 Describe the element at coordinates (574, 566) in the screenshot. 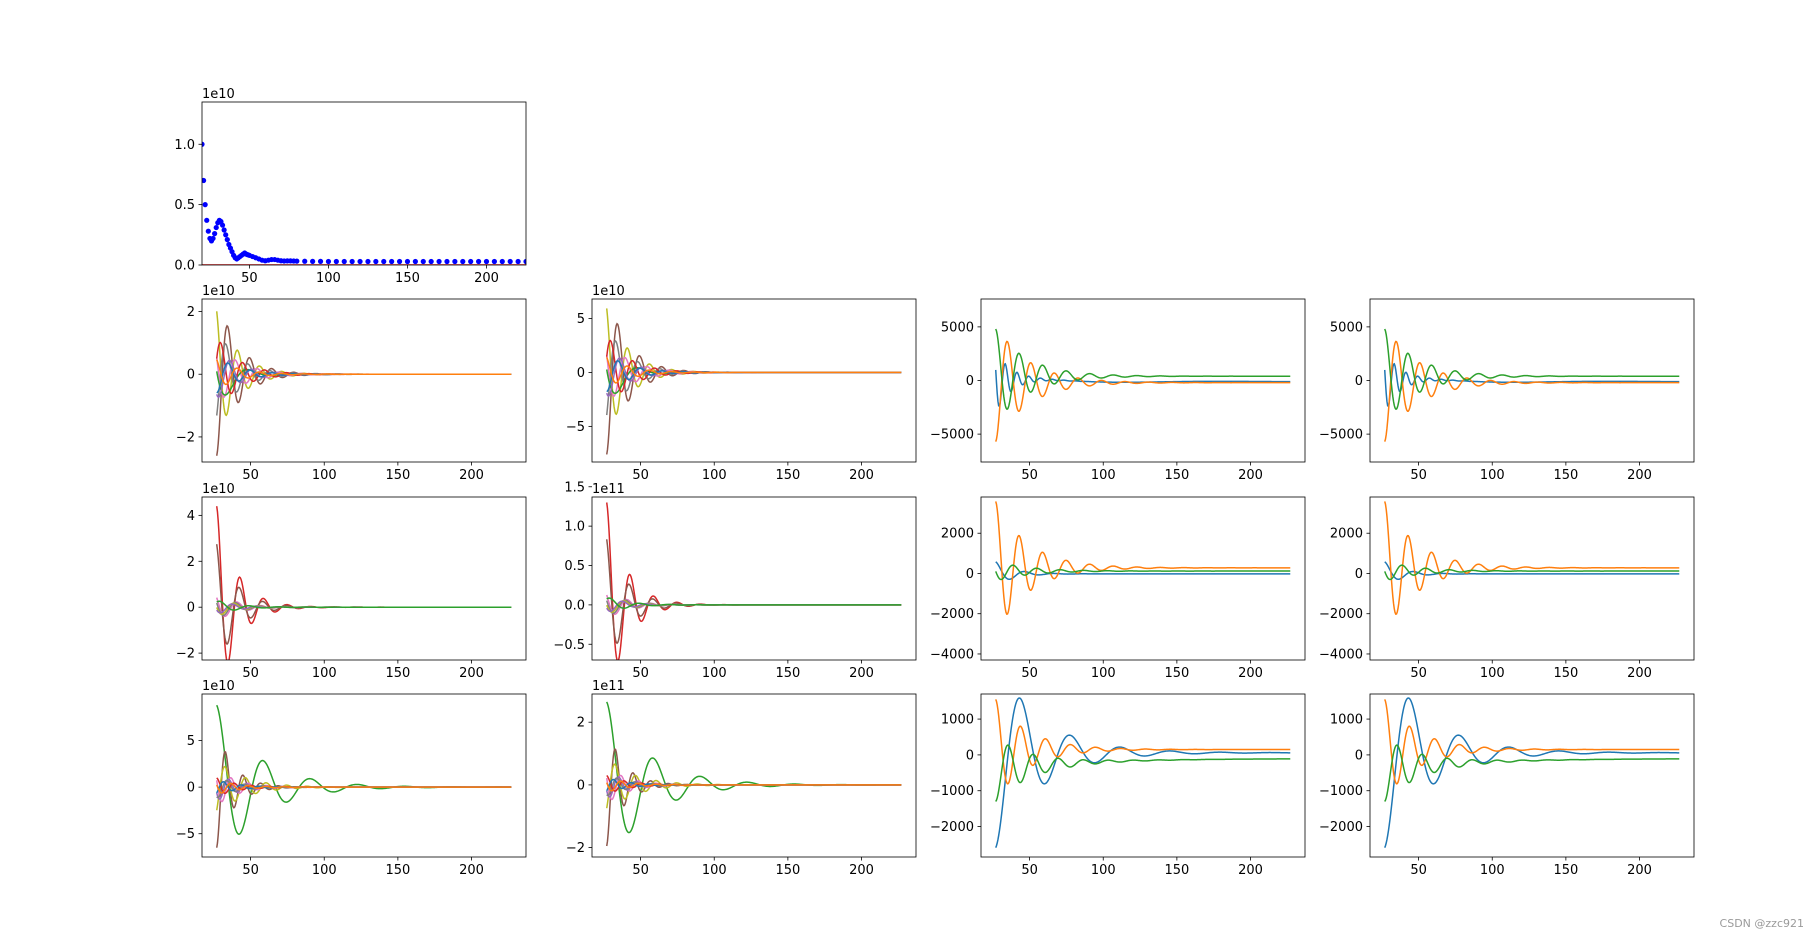

I see `y-tick-label: 0.5` at that location.